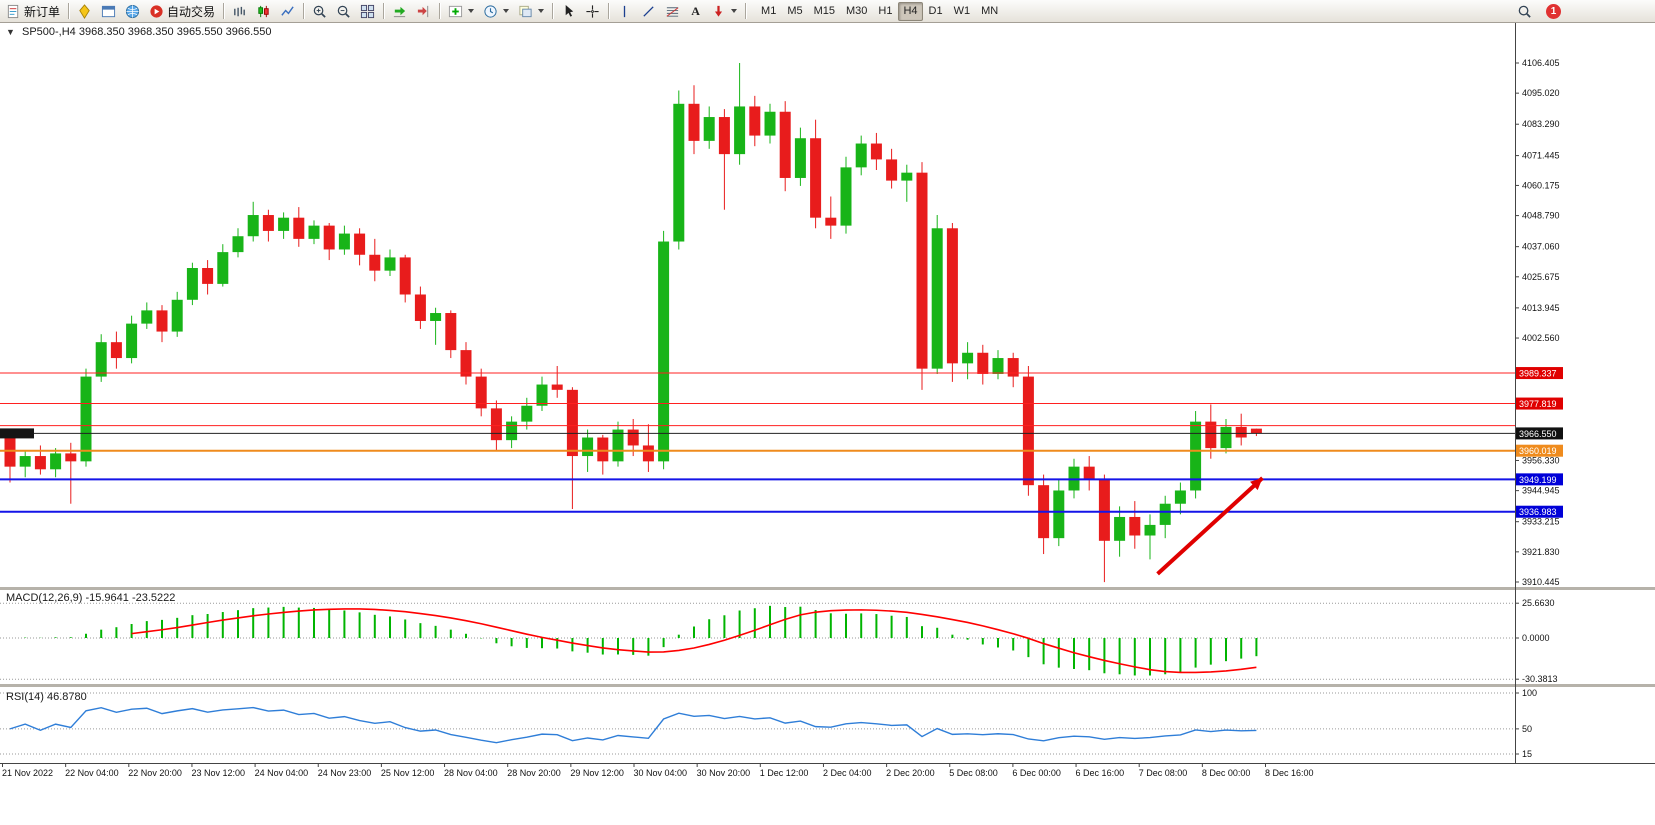  I want to click on toolbar-right-group: 1, so click(1537, 11).